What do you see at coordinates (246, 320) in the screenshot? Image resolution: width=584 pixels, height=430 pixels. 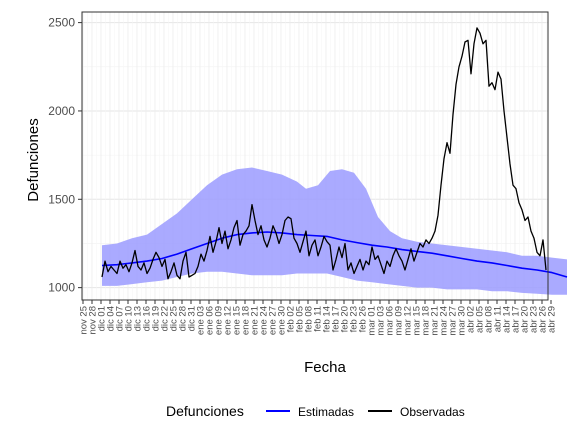 I see `x-tick-label: ene 18` at bounding box center [246, 320].